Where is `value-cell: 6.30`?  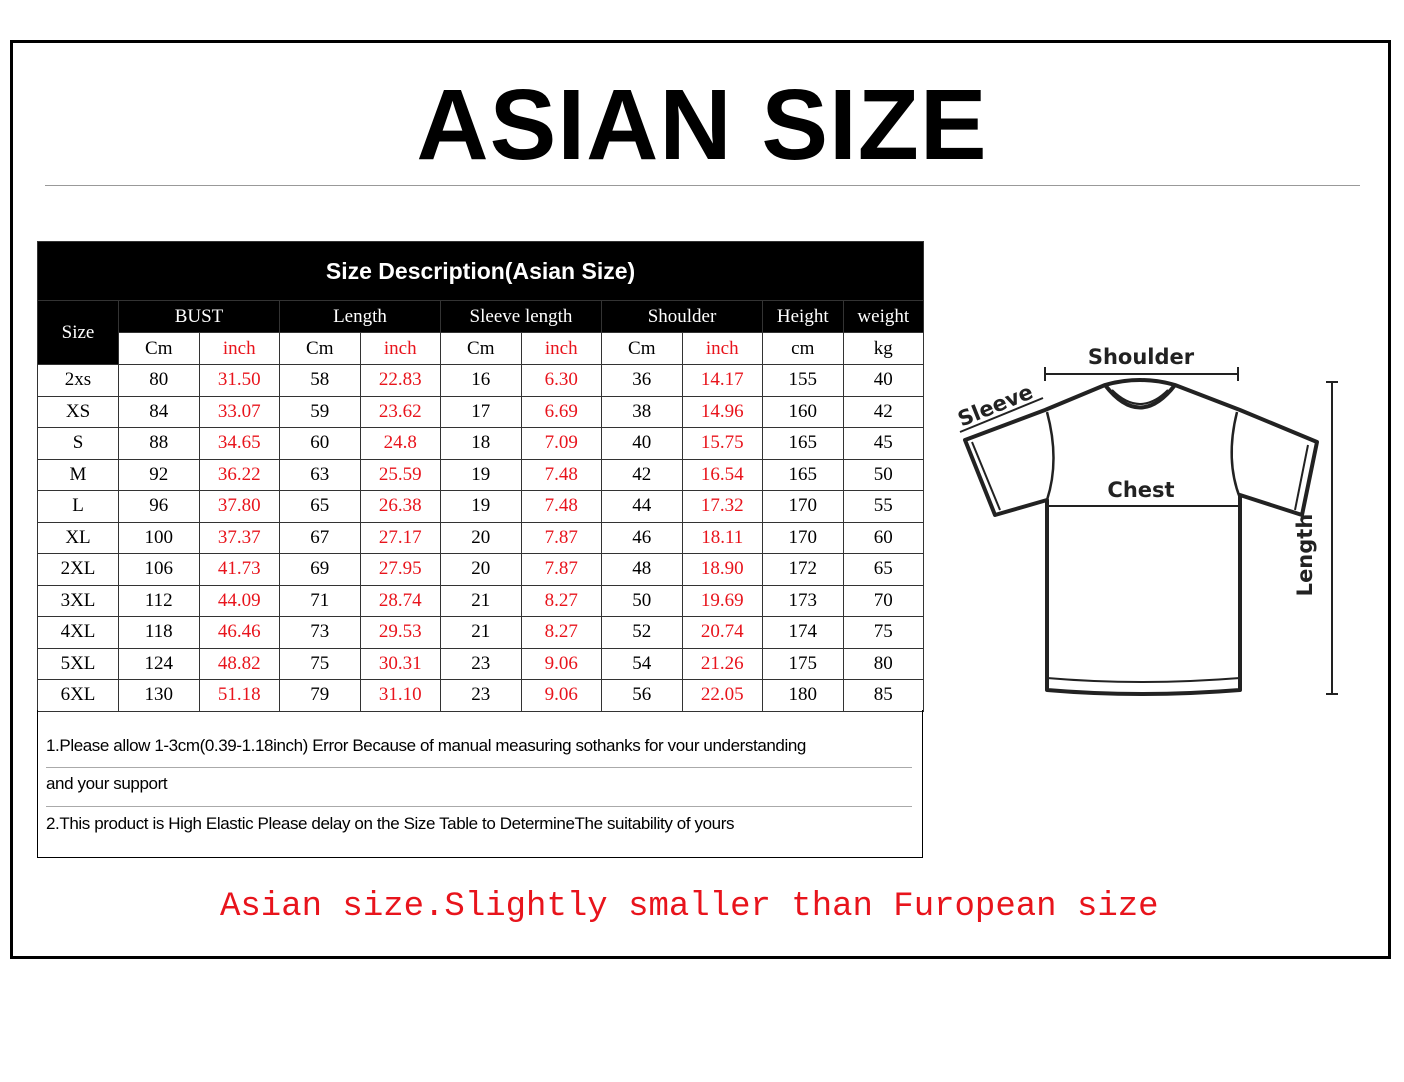
value-cell: 6.30 is located at coordinates (561, 380).